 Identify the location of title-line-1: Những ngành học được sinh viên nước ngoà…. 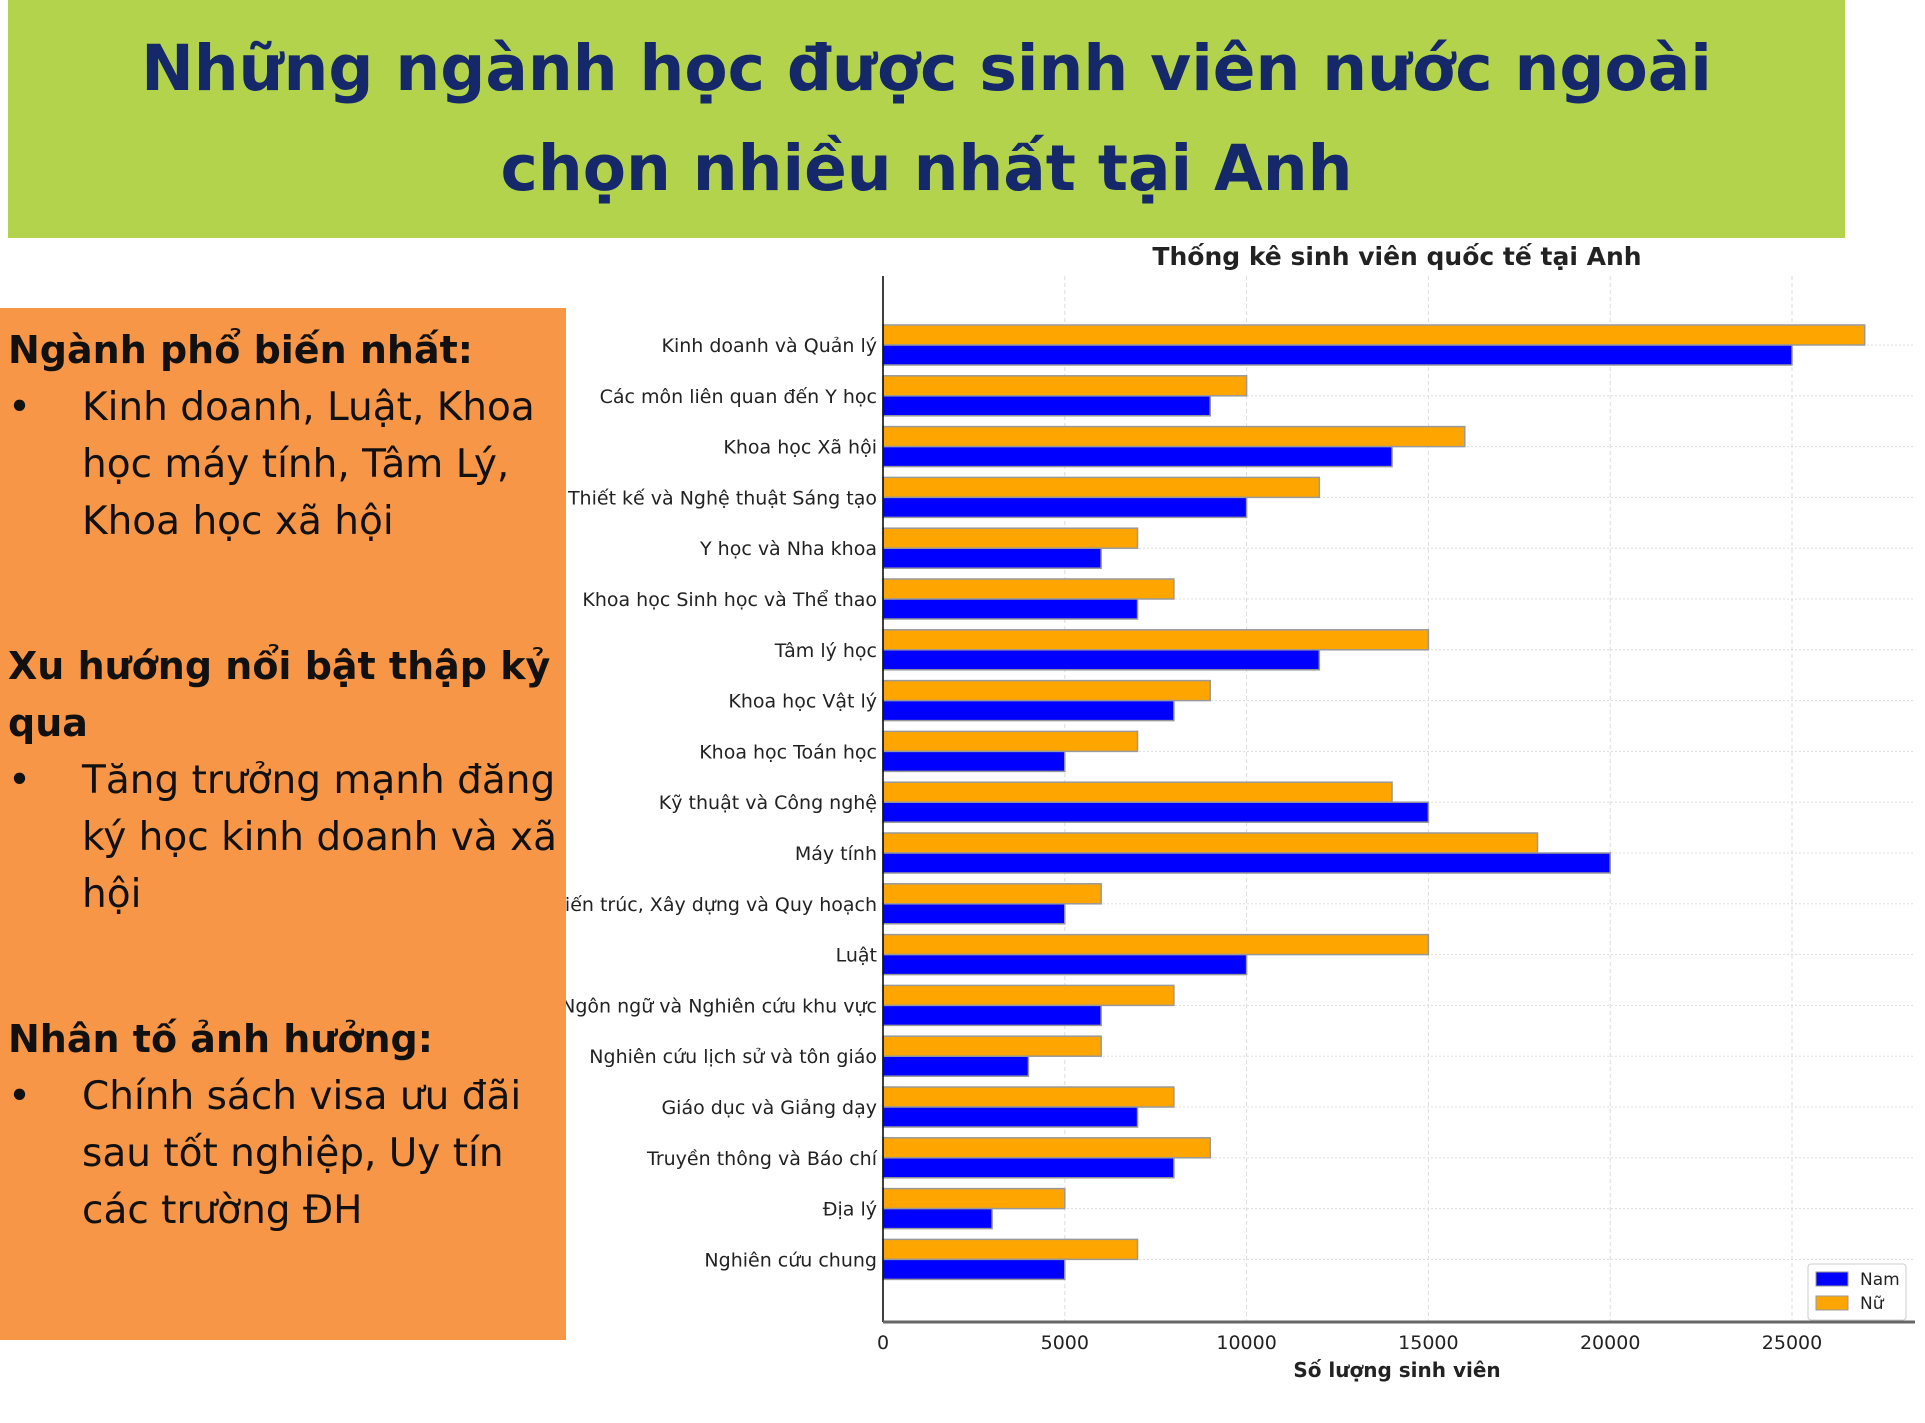
(926, 68).